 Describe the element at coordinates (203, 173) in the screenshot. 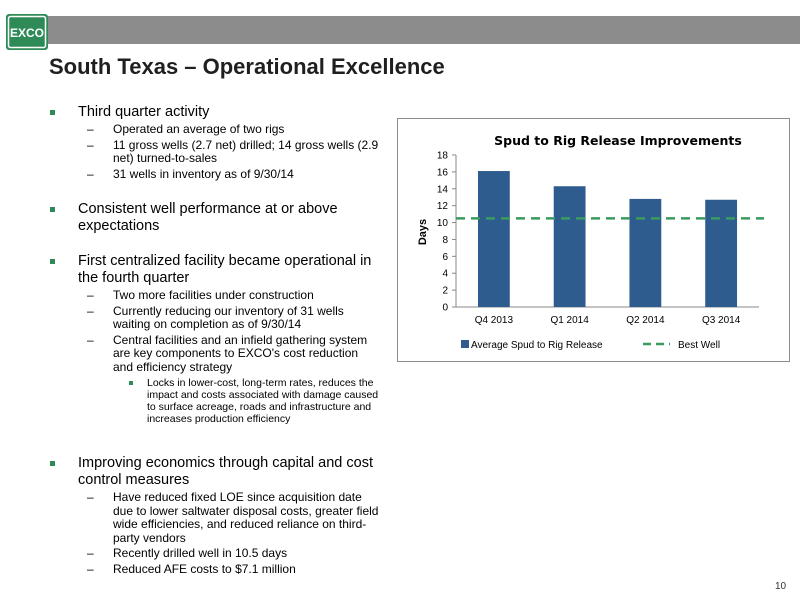

I see `sub-bullet-text: 31 wells in inventory as of 9/30/14` at that location.